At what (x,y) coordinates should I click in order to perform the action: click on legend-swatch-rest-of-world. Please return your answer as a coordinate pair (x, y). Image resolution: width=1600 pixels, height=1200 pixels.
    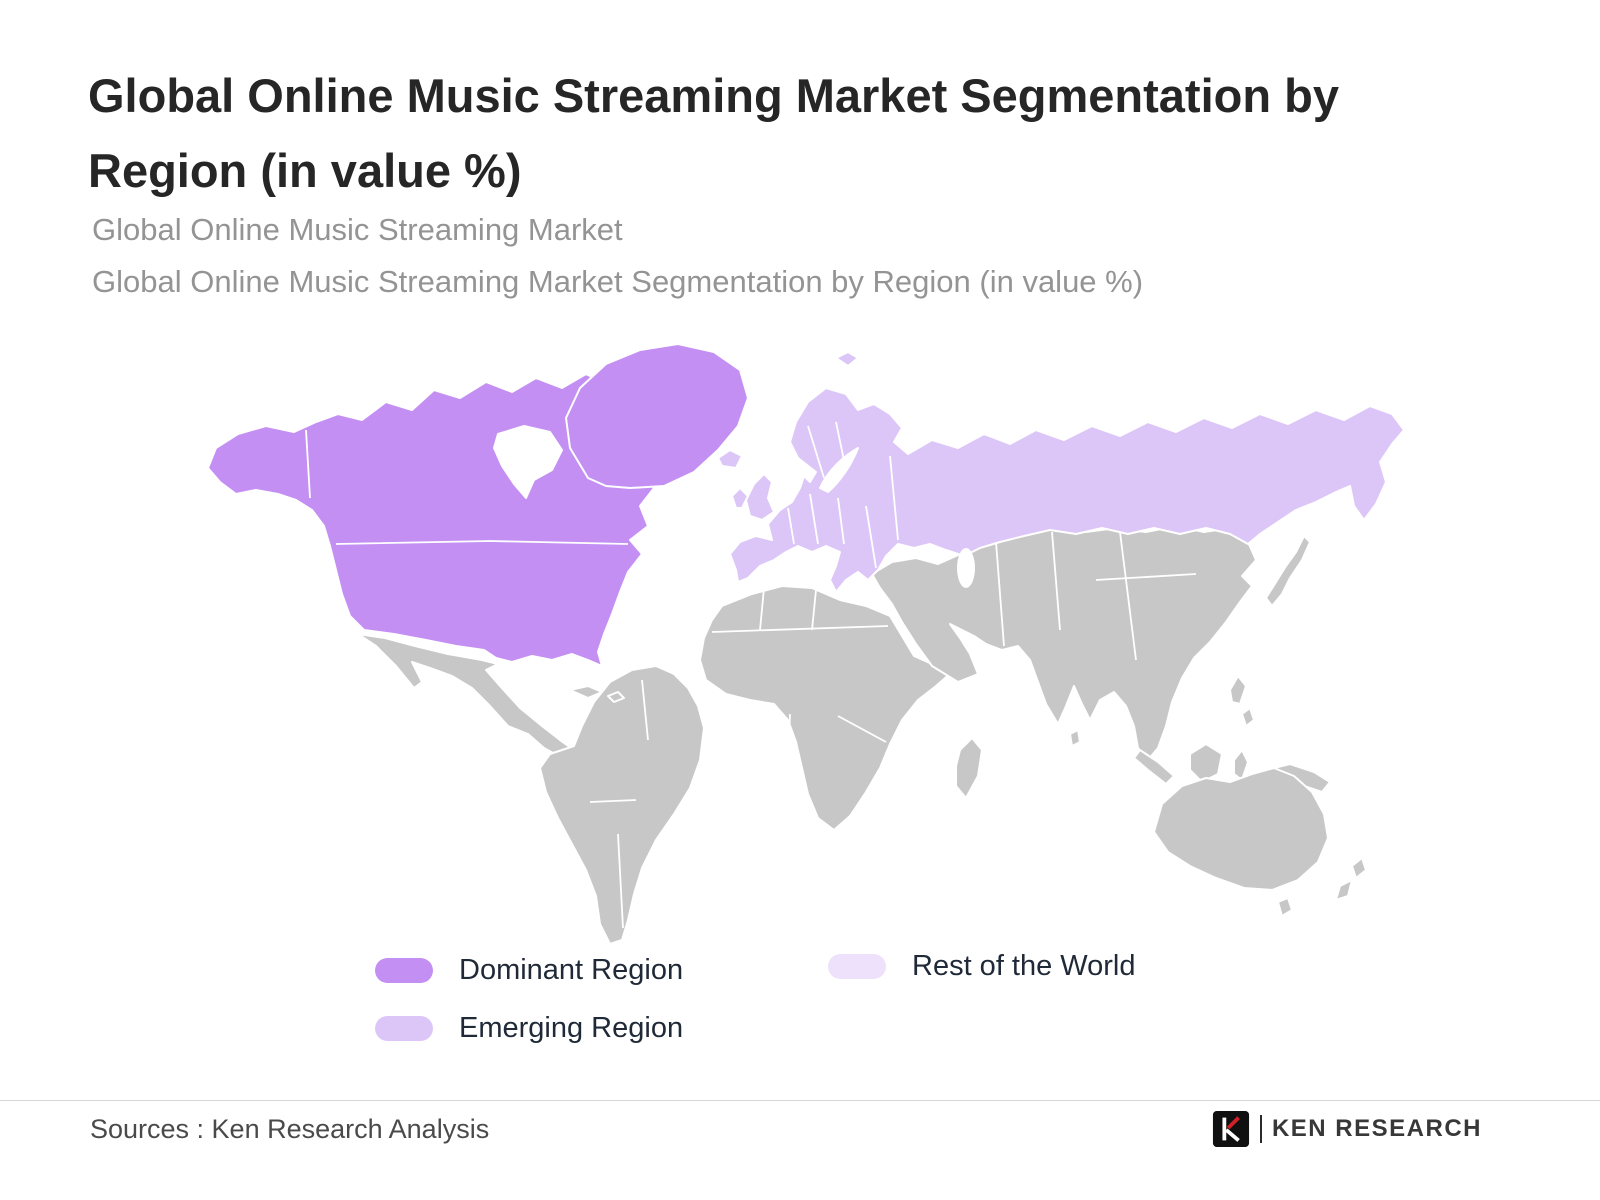
    Looking at the image, I should click on (857, 966).